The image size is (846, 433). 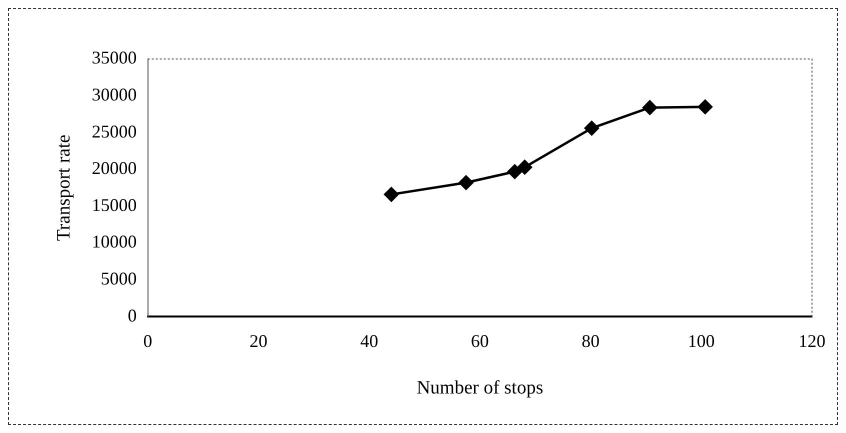 What do you see at coordinates (147, 341) in the screenshot?
I see `x-tick-label: 0` at bounding box center [147, 341].